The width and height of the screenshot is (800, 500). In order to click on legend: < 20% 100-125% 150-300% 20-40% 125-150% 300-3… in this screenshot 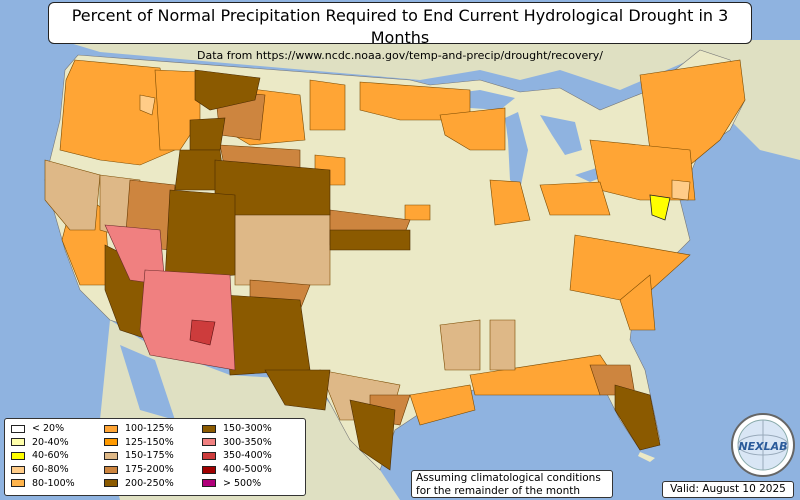, I will do `click(155, 457)`.